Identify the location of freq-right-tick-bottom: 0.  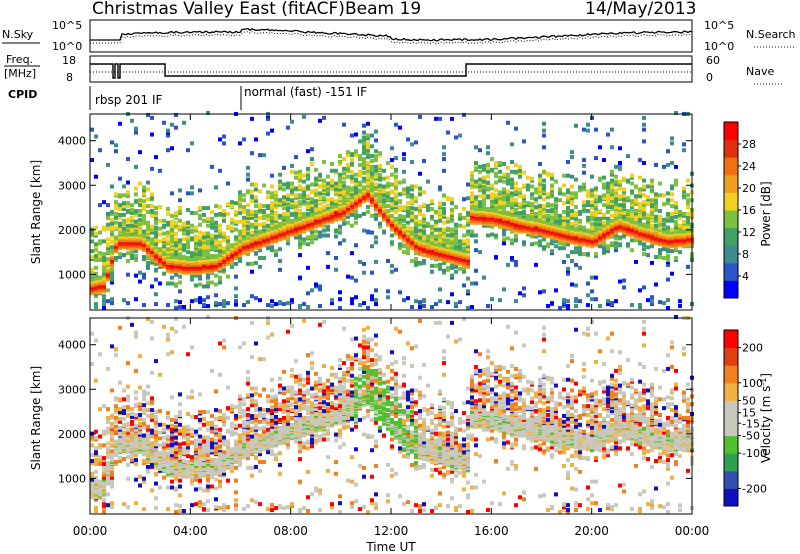
(709, 77).